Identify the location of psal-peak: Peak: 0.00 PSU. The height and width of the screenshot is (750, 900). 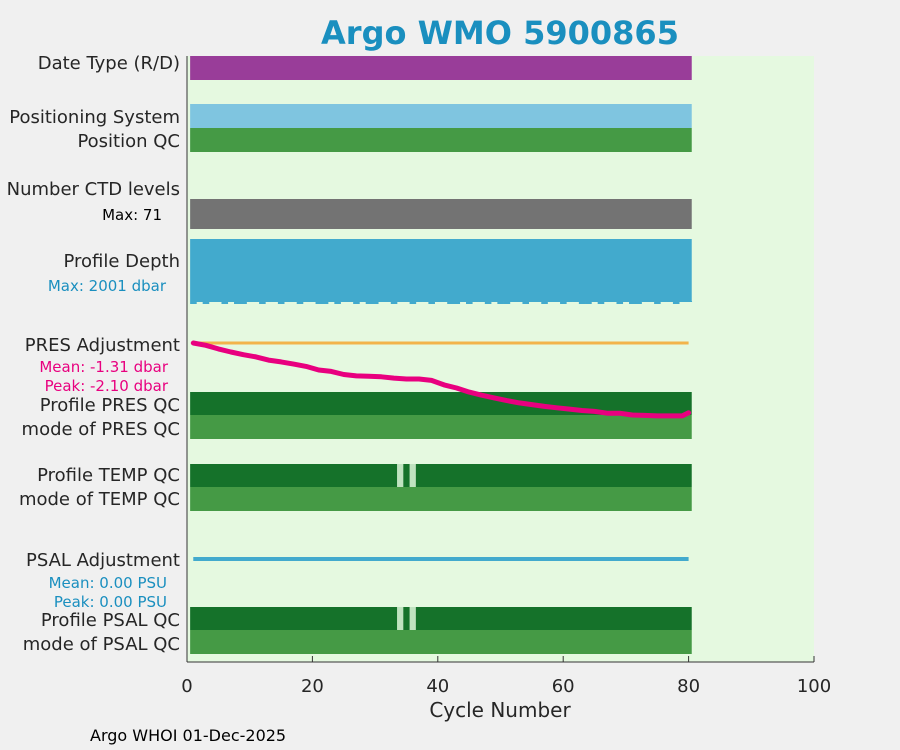
(110, 602).